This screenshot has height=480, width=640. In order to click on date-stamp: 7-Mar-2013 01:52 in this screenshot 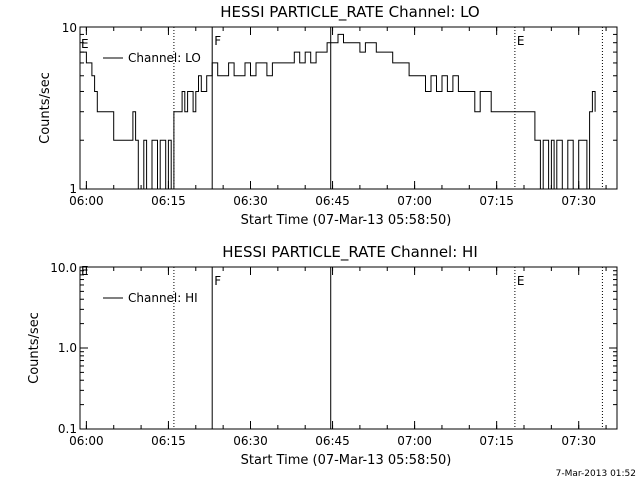, I will do `click(596, 474)`.